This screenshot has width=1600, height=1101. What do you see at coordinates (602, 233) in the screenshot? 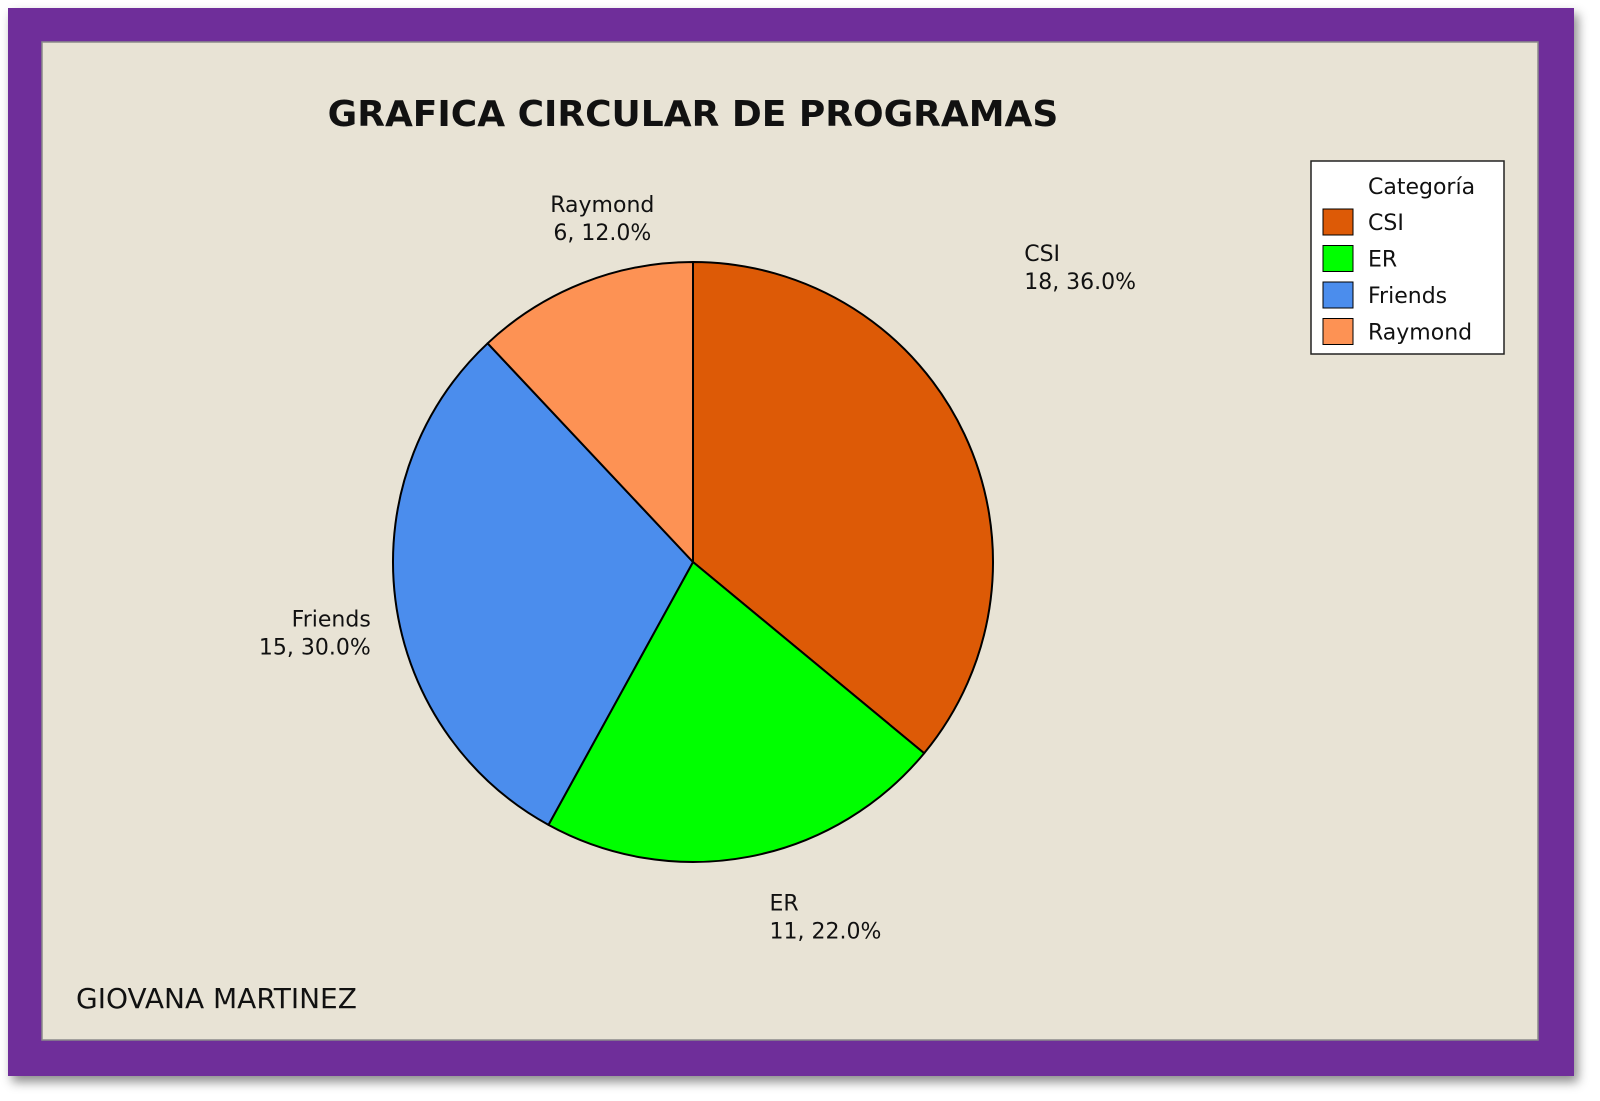
I see `slice-value-raymond: 6, 12.0%` at bounding box center [602, 233].